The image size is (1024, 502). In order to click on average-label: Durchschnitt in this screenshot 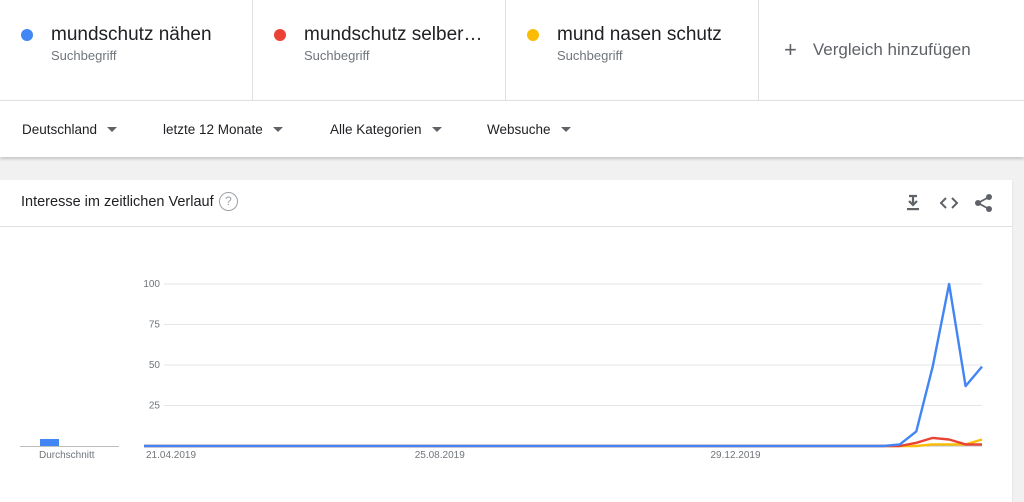, I will do `click(67, 455)`.